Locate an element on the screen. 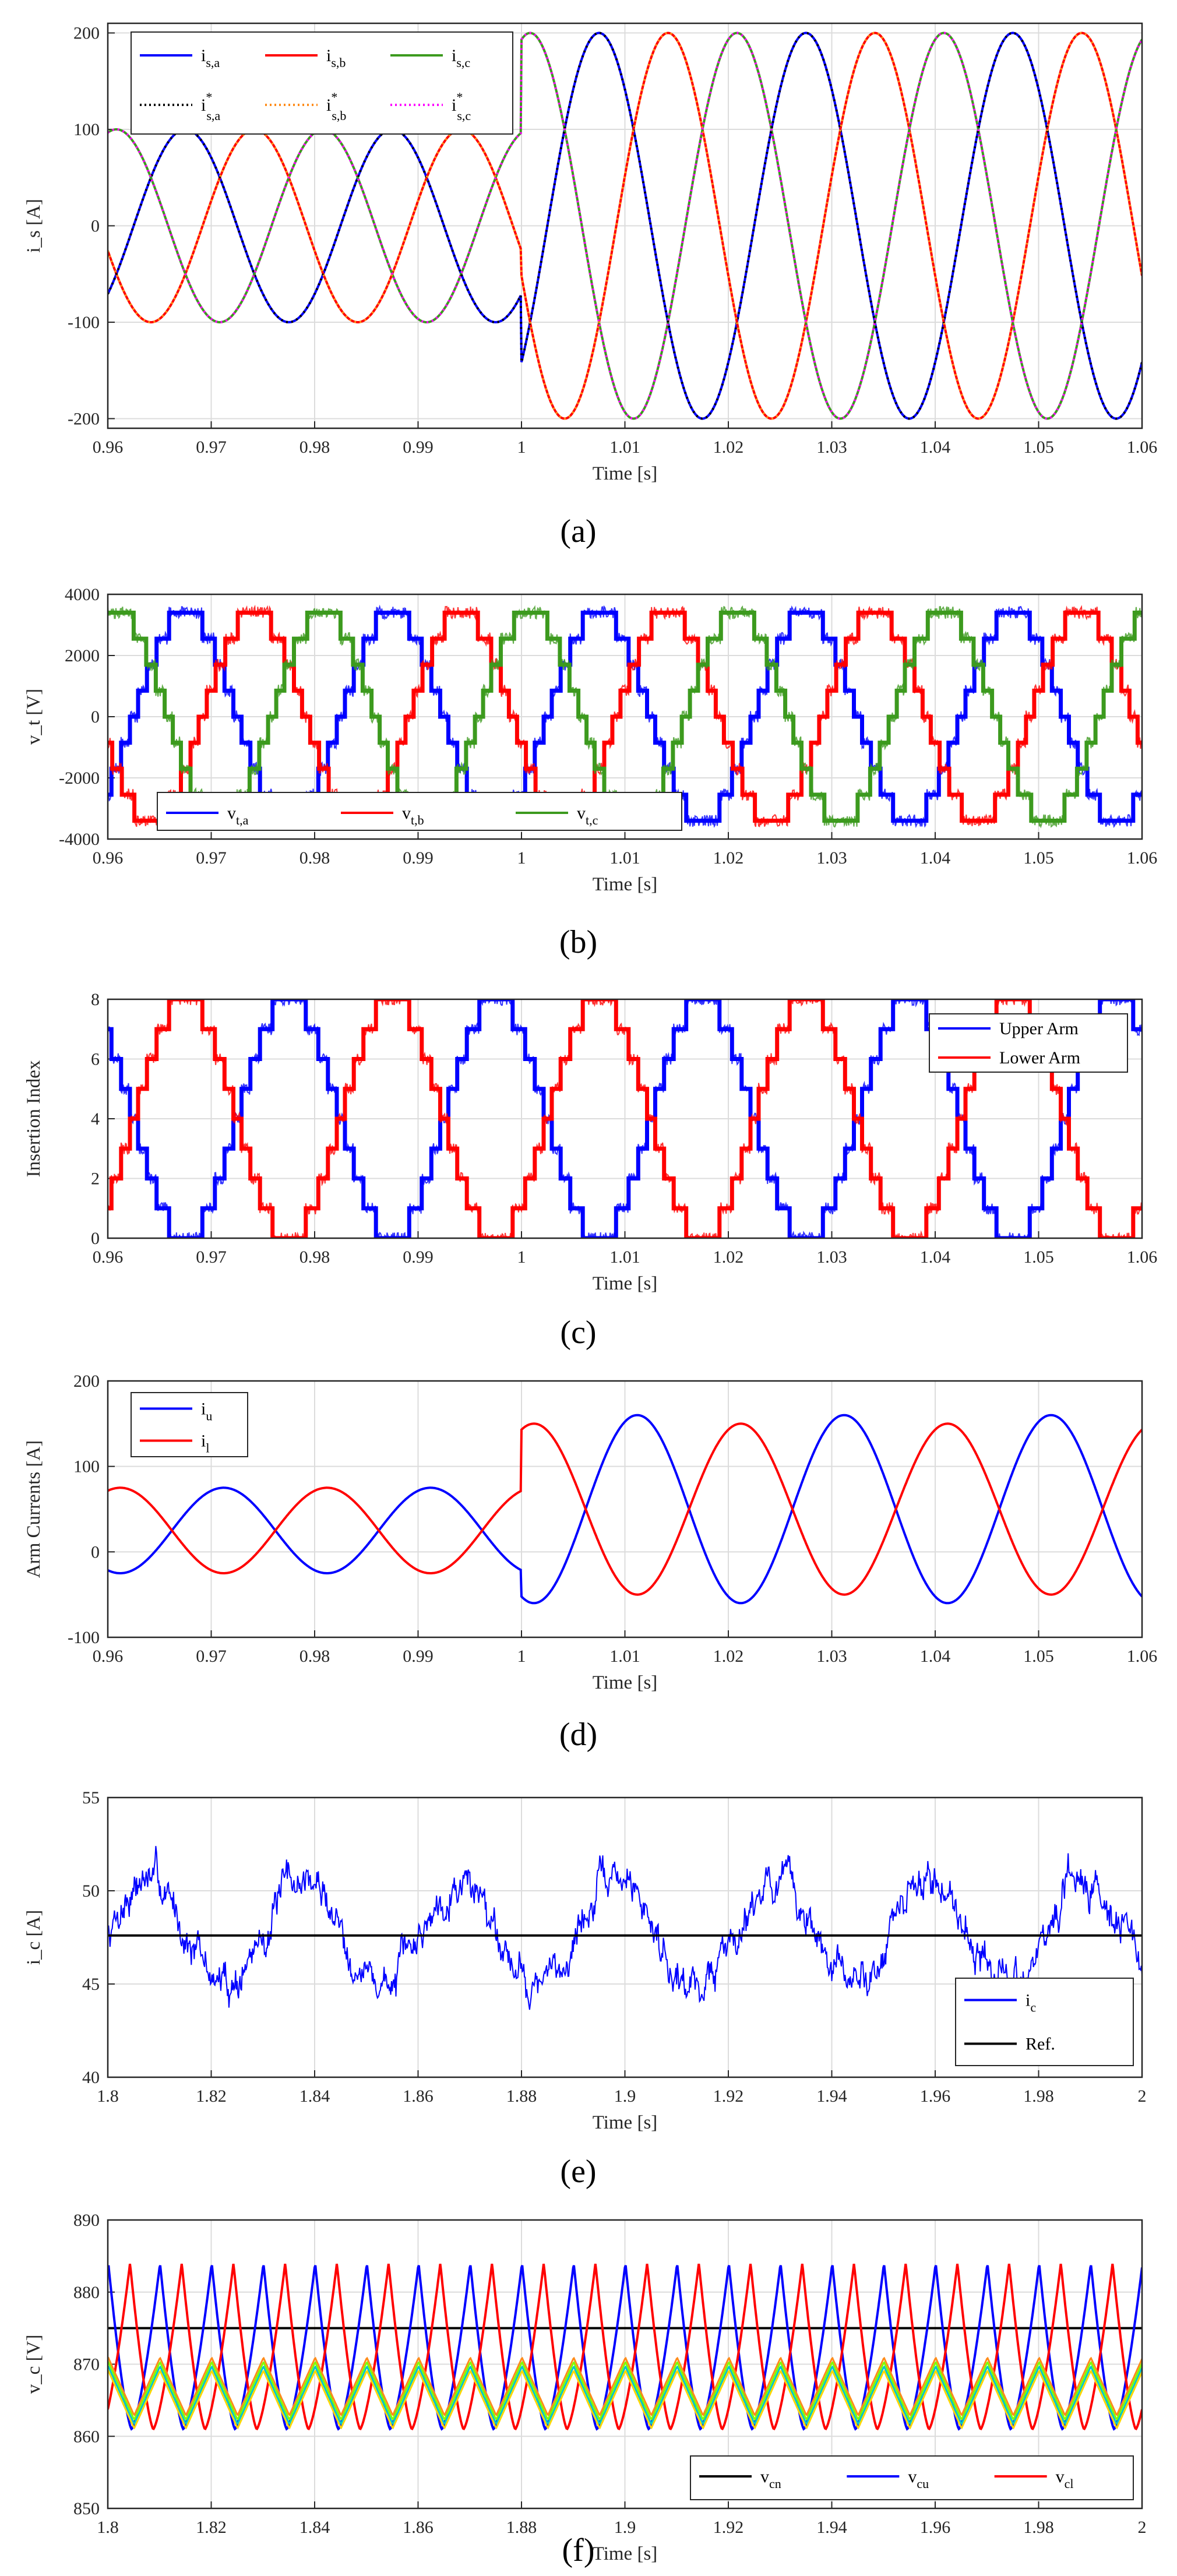  series-i_l is located at coordinates (625, 1509).